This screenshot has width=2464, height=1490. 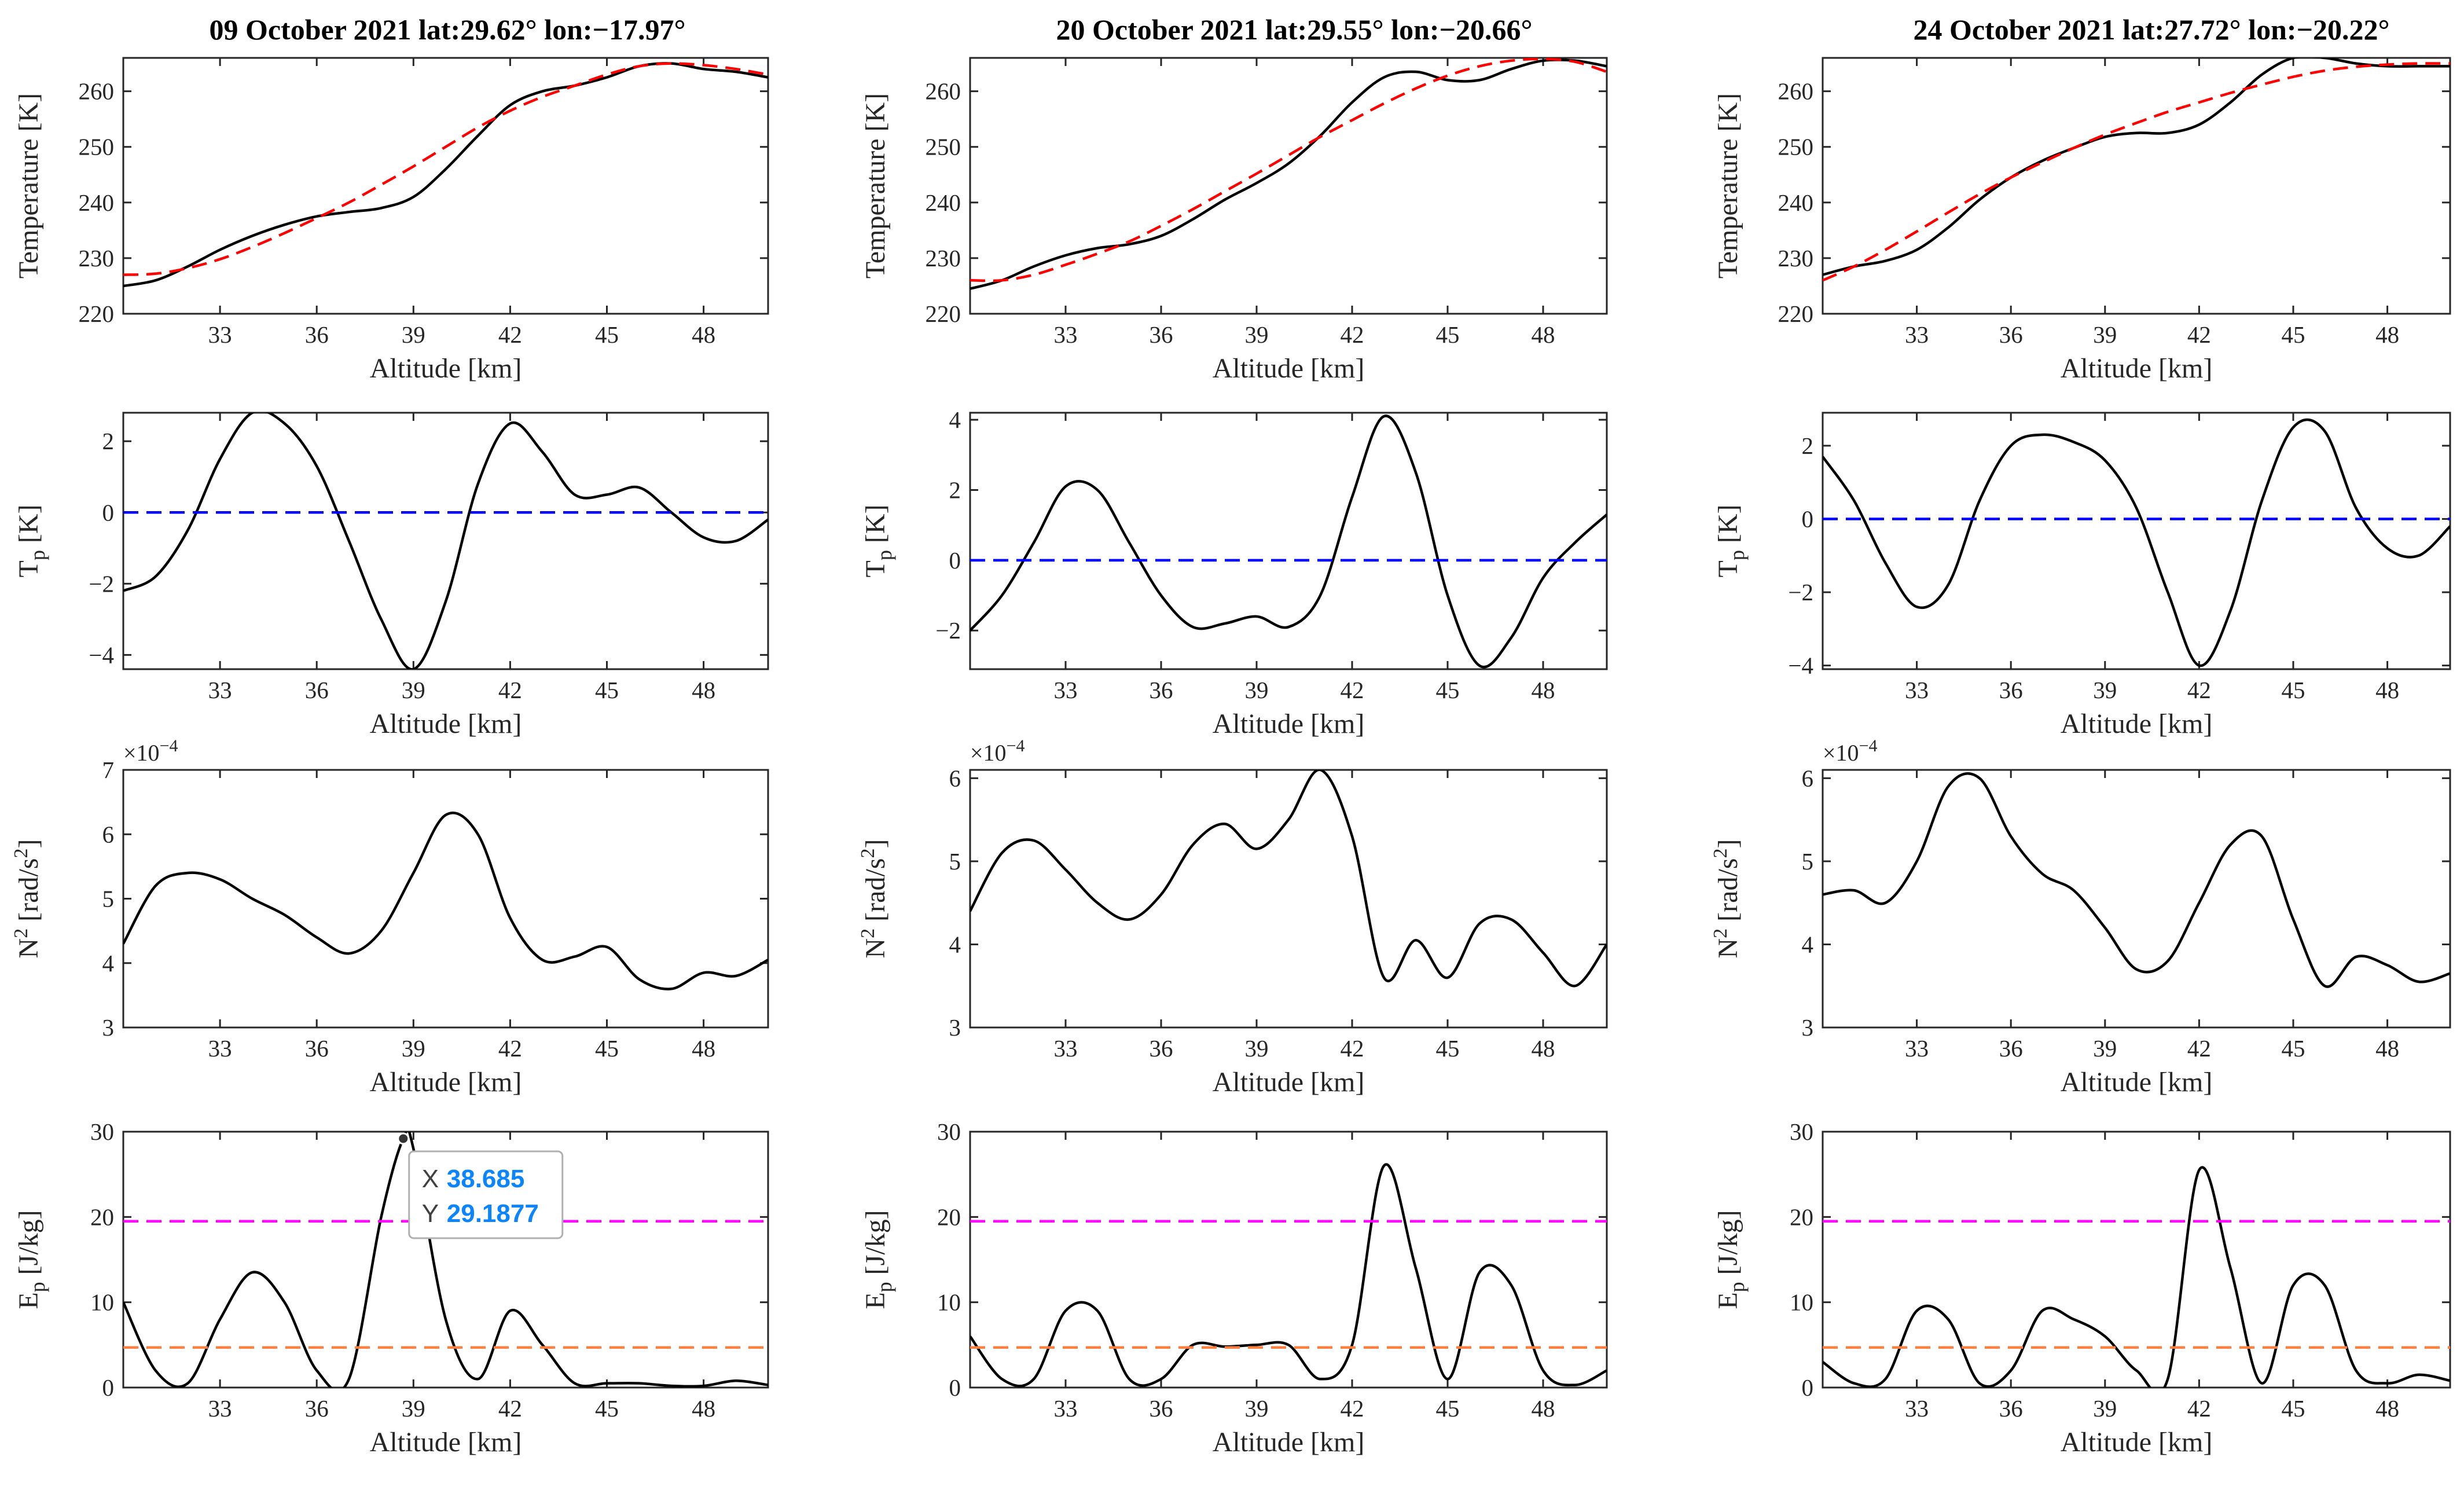 I want to click on panel-r1c0: 33 36 39 42 45 48 −4 −2 0 2 Altitude [km] Tp [K], so click(x=391, y=574).